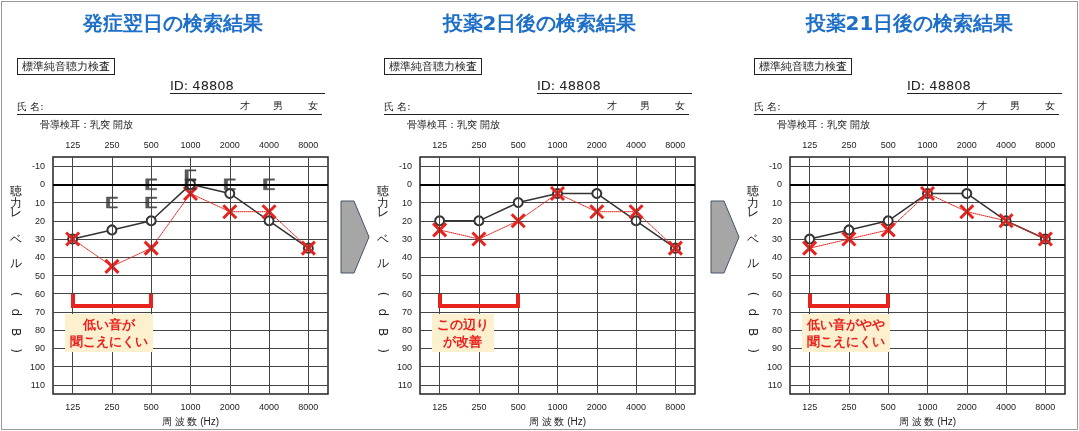 The height and width of the screenshot is (431, 1079). Describe the element at coordinates (172, 23) in the screenshot. I see `chart-title: 発症翌日の検索結果` at that location.